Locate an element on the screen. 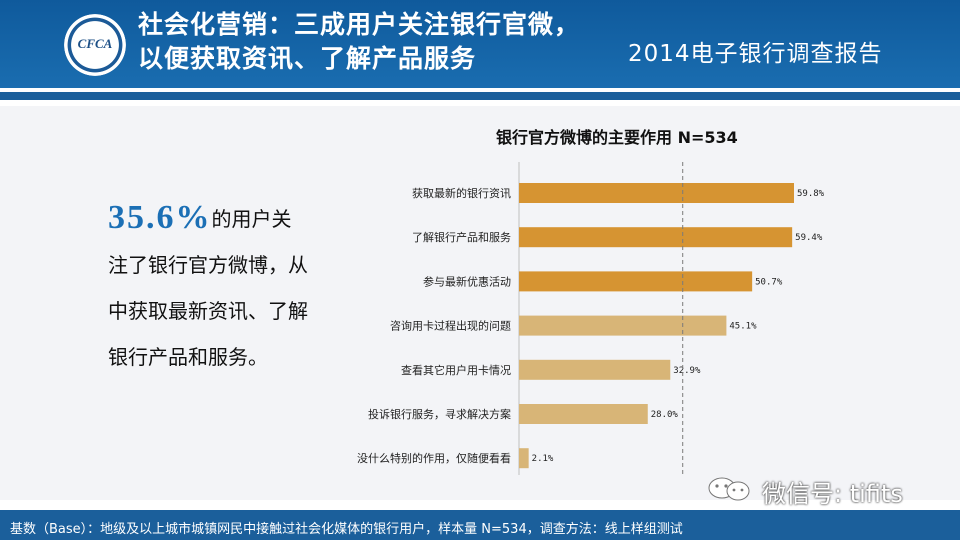  footer-bar is located at coordinates (480, 525).